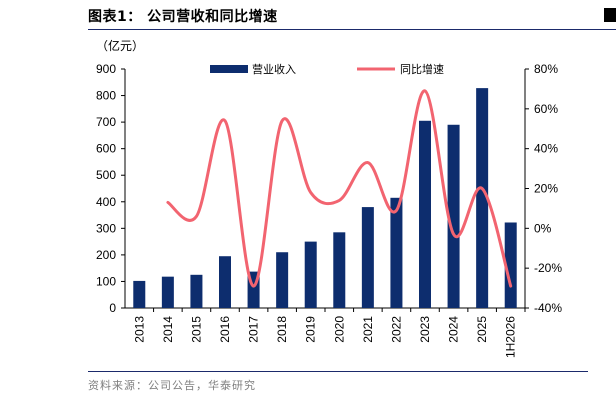  I want to click on right-tick-label: -20%, so click(548, 268).